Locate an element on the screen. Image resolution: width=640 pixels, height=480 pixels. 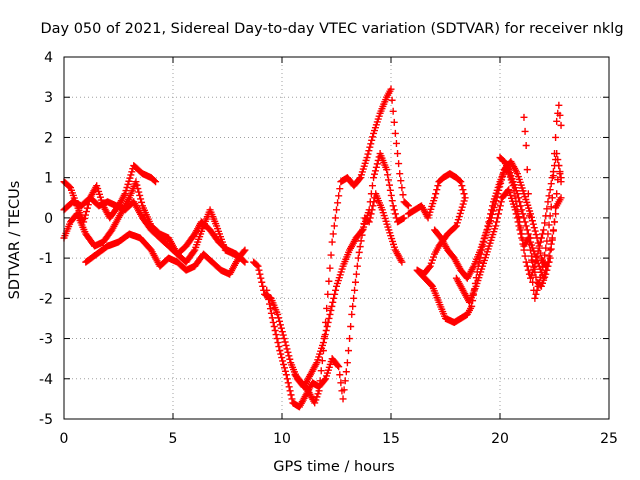
series-track-j is located at coordinates (508, 228).